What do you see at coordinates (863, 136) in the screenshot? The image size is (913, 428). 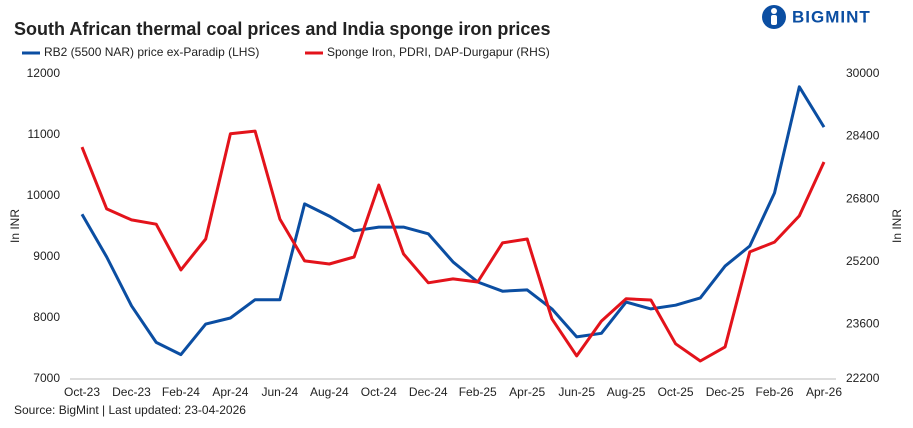 I see `y2-tick-label: 28400` at bounding box center [863, 136].